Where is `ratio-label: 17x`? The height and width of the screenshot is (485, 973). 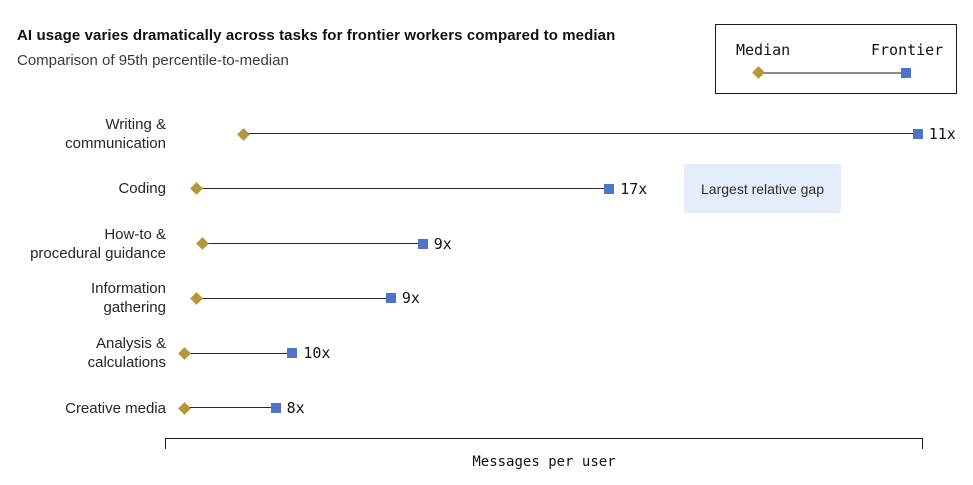 ratio-label: 17x is located at coordinates (634, 188).